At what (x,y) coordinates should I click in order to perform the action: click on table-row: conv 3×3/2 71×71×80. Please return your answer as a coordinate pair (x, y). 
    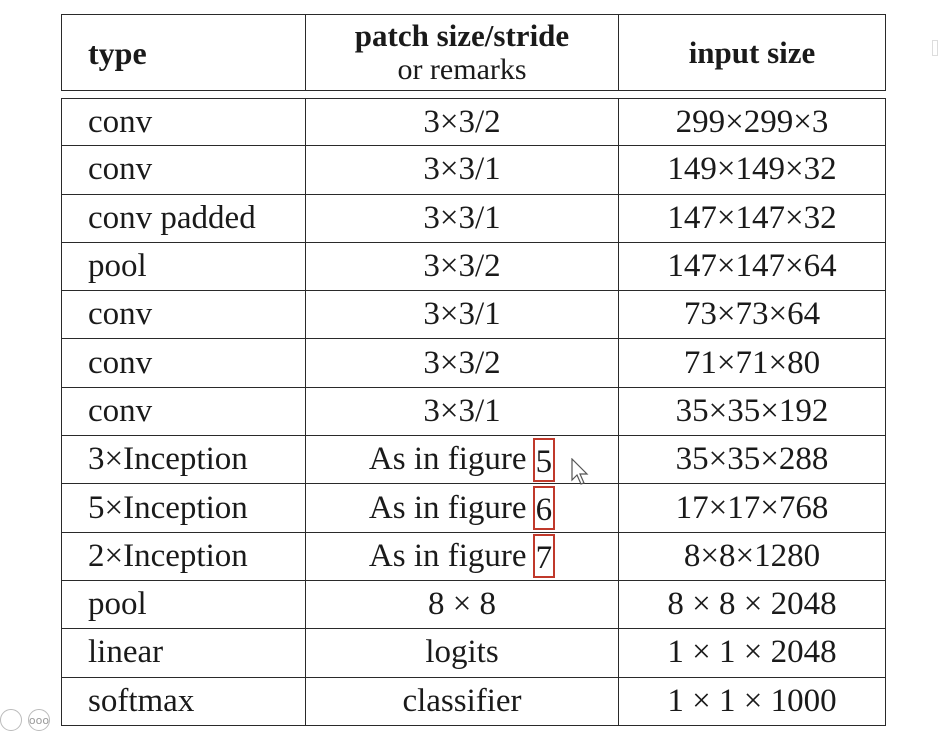
    Looking at the image, I should click on (473, 363).